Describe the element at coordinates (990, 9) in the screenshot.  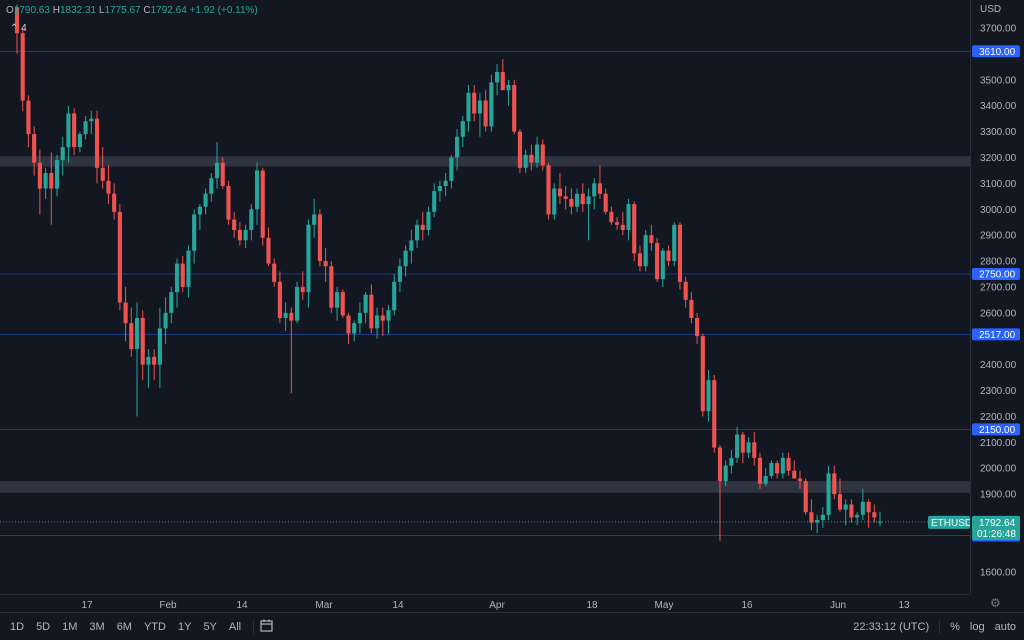
I see `currency-label: USD` at that location.